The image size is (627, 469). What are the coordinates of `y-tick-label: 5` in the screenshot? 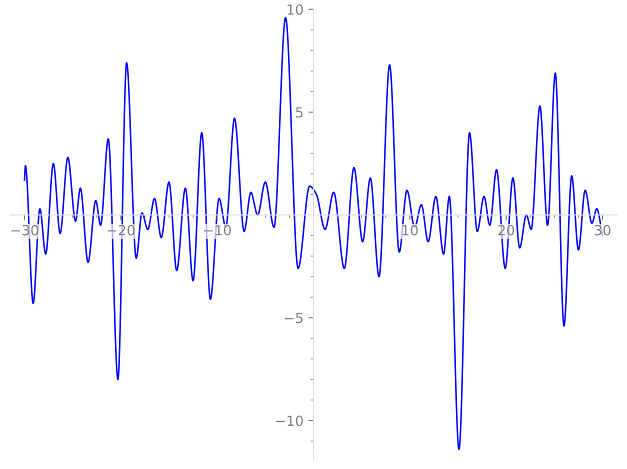 It's located at (299, 112).